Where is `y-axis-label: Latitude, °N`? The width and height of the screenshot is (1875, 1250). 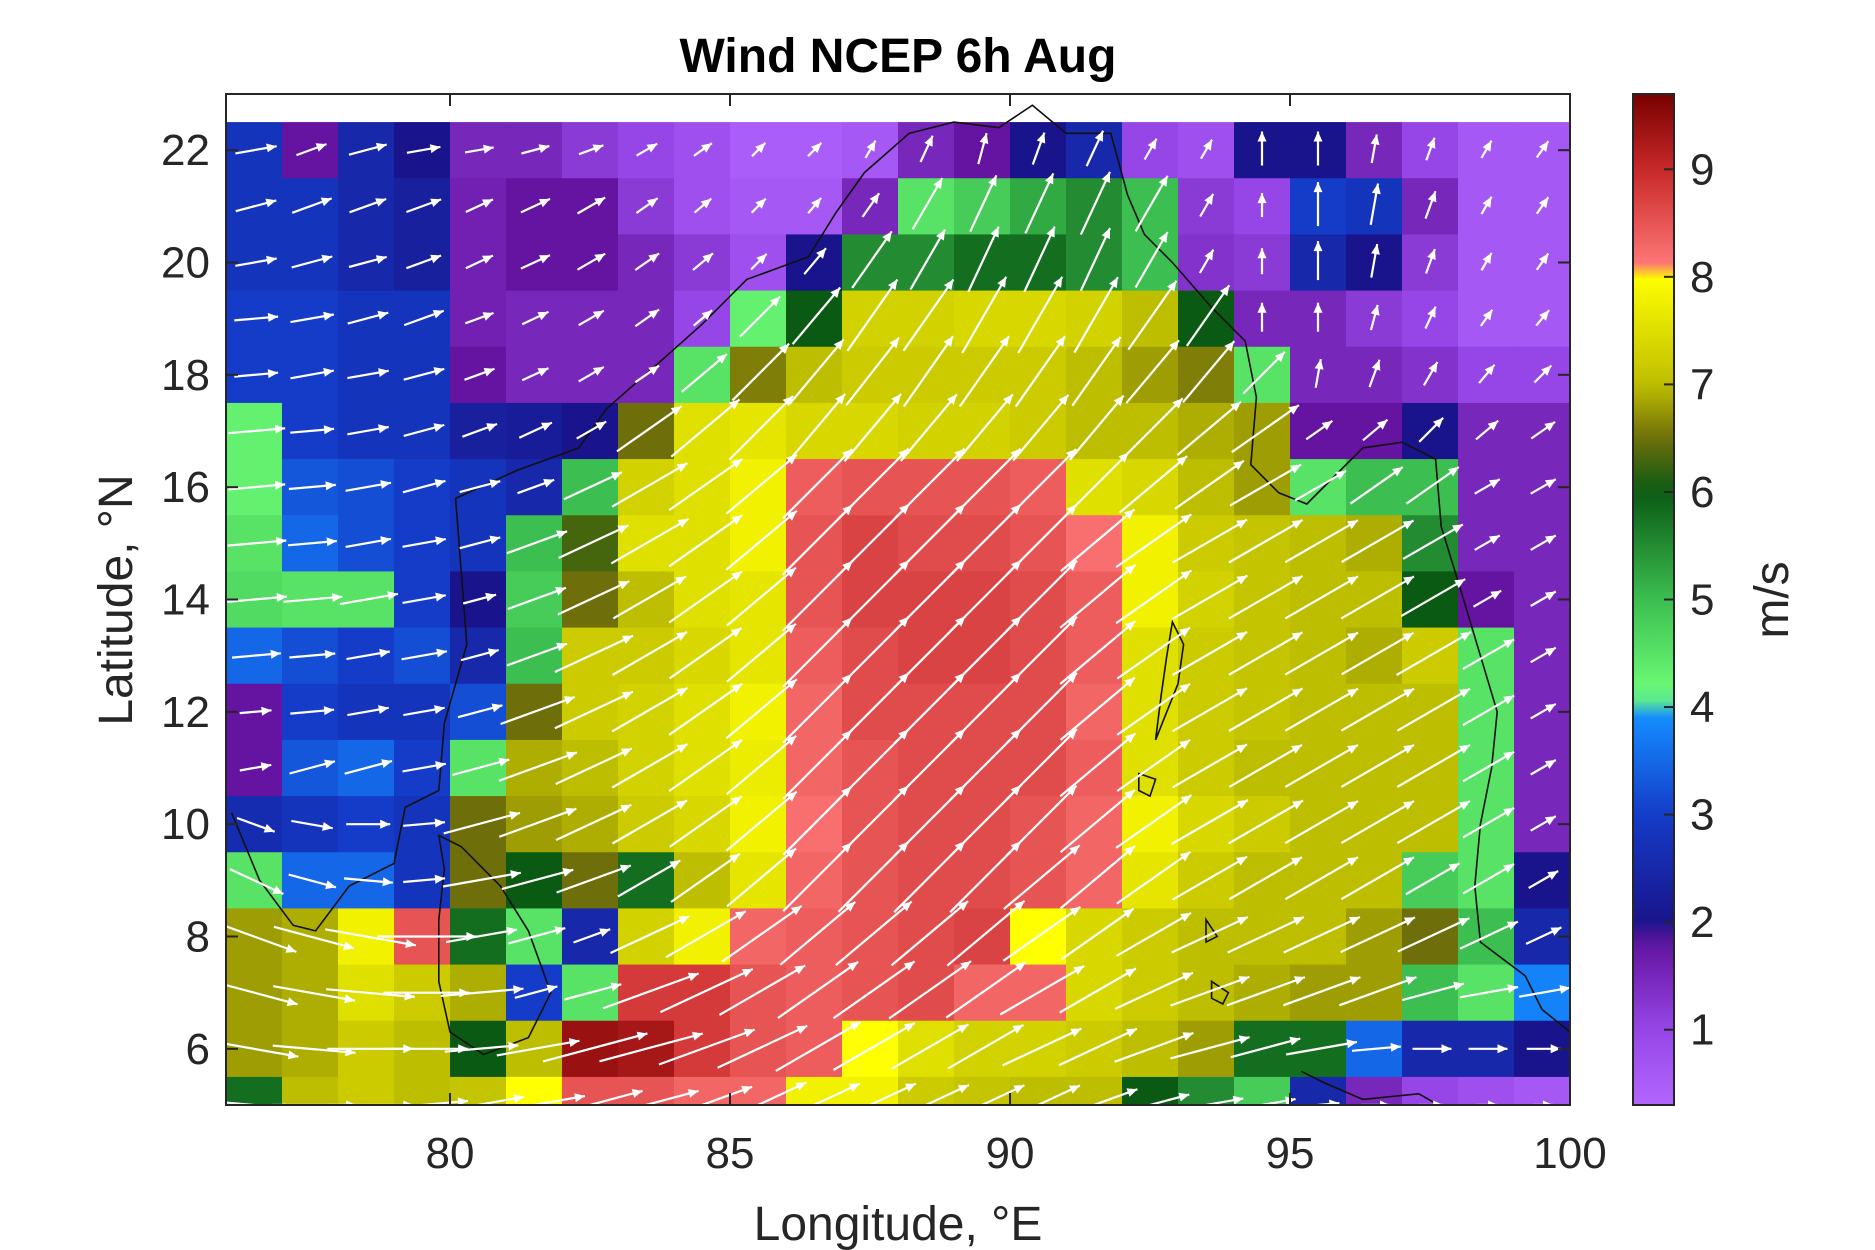
y-axis-label: Latitude, °N is located at coordinates (116, 599).